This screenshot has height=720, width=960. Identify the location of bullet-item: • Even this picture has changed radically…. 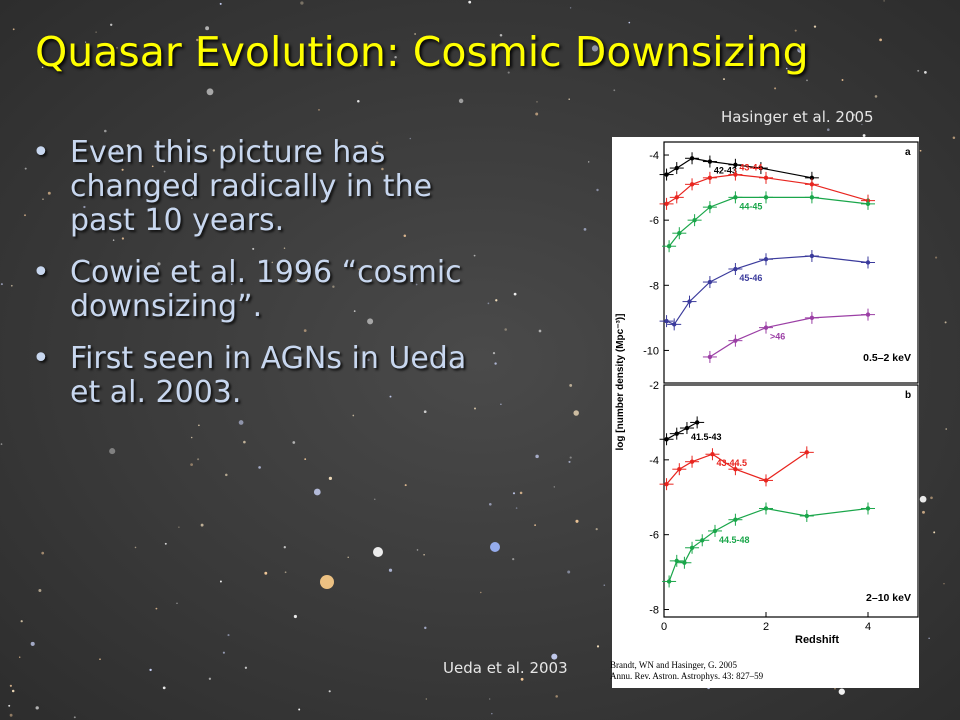
(252, 187).